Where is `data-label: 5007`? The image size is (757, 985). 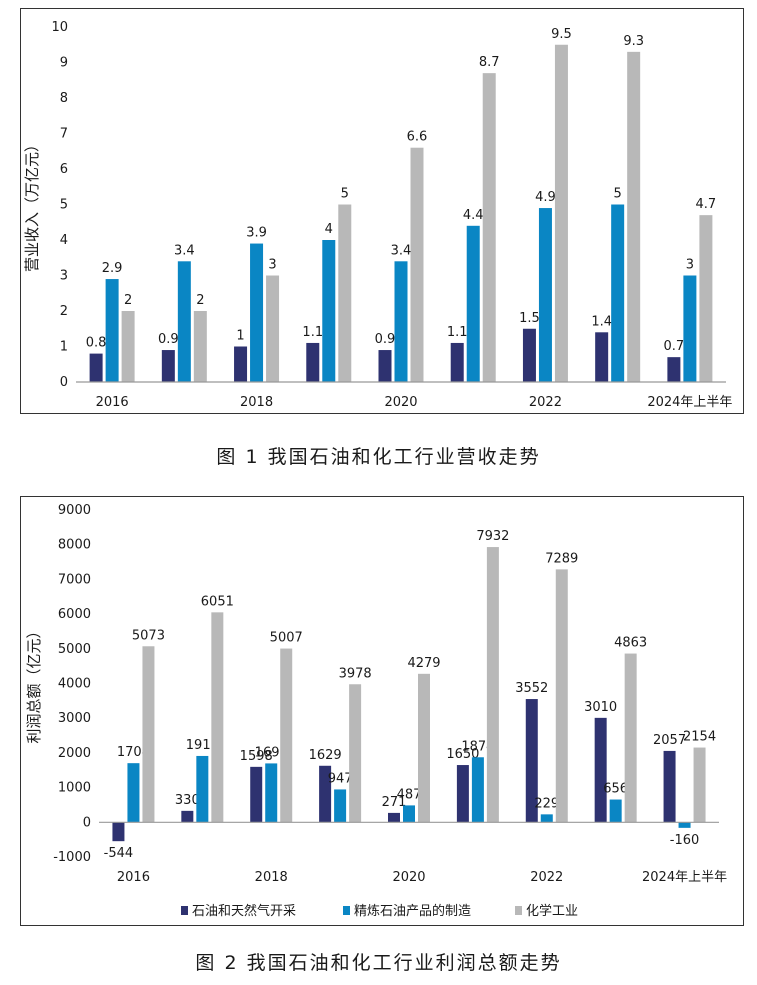 data-label: 5007 is located at coordinates (286, 638).